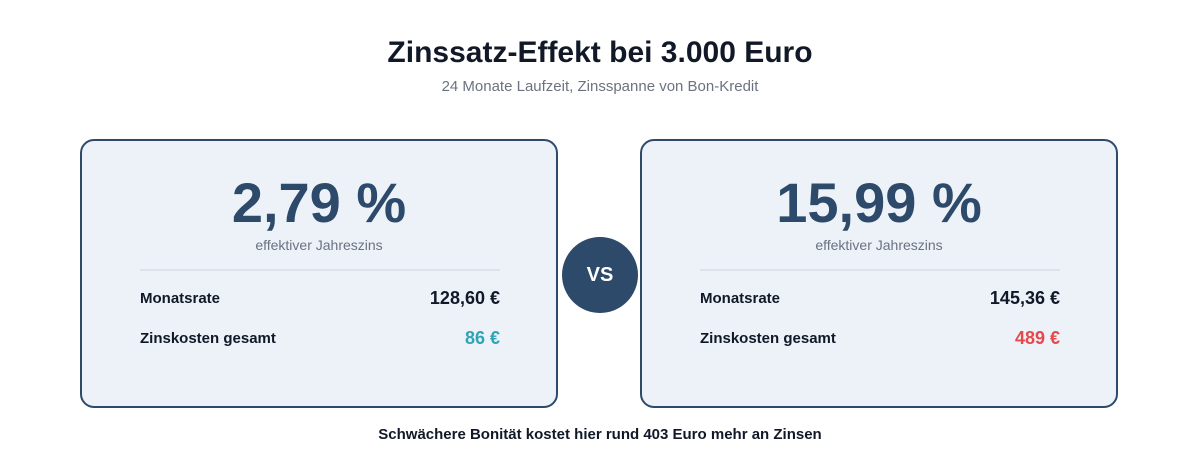 The height and width of the screenshot is (460, 1200). What do you see at coordinates (880, 338) in the screenshot?
I see `total-interest-row: Zinskosten gesamt 489 €` at bounding box center [880, 338].